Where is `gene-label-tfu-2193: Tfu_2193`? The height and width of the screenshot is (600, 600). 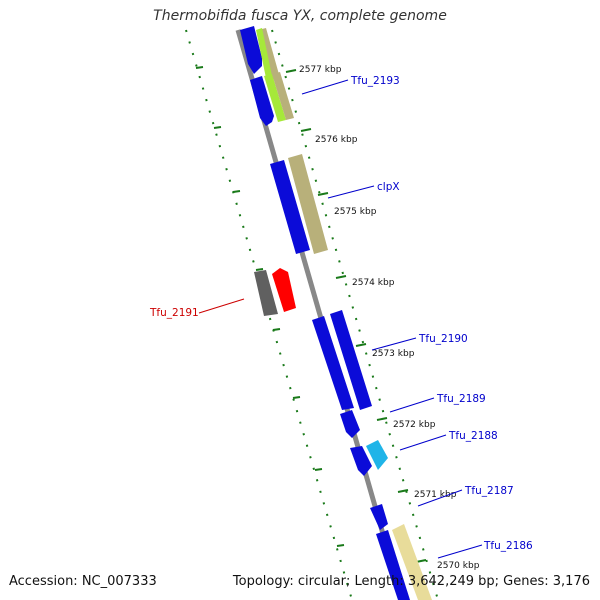
gene-label-tfu-2193: Tfu_2193 is located at coordinates (375, 81).